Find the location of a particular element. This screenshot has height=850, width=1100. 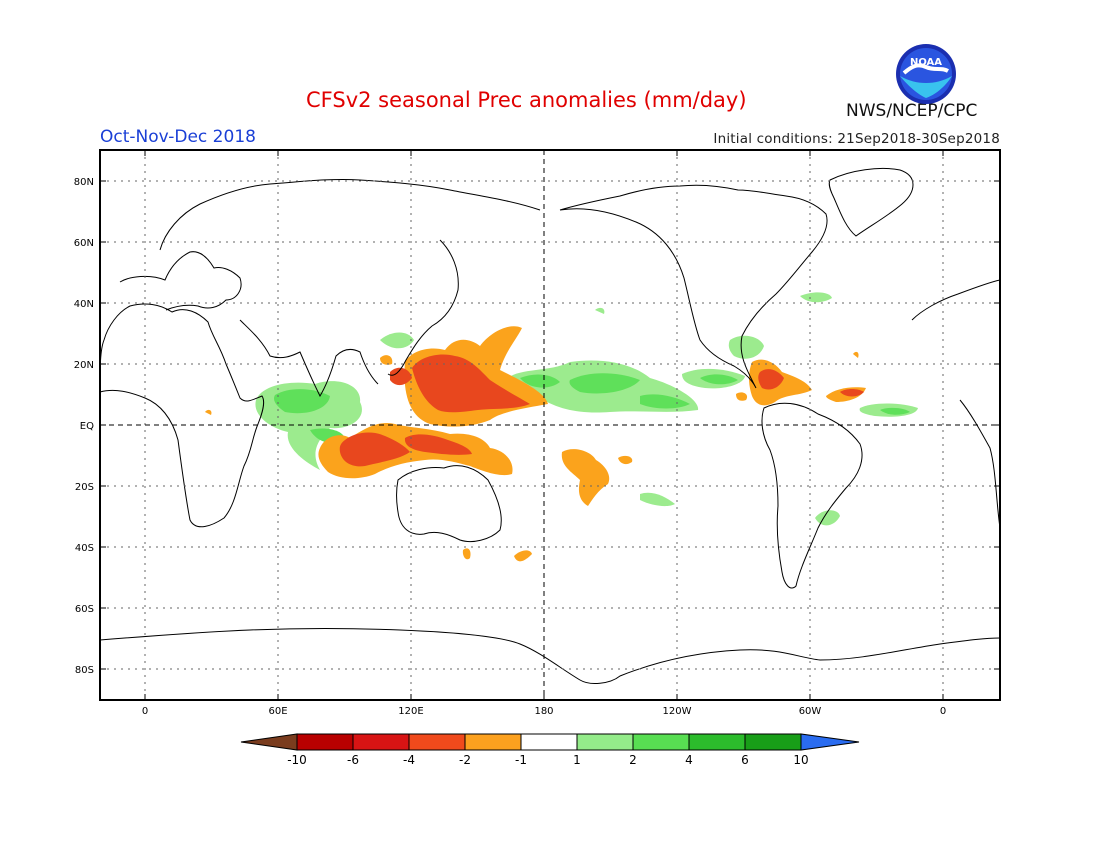

coast-australia is located at coordinates (449, 504).